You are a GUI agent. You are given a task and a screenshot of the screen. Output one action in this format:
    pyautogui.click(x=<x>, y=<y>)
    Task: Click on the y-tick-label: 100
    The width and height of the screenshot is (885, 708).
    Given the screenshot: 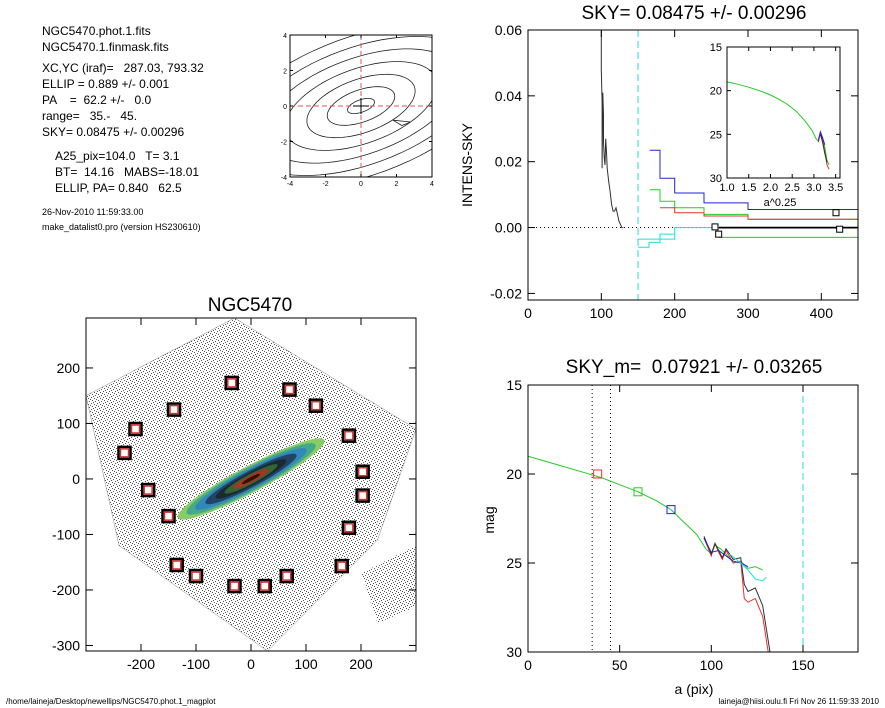 What is the action you would take?
    pyautogui.click(x=69, y=423)
    